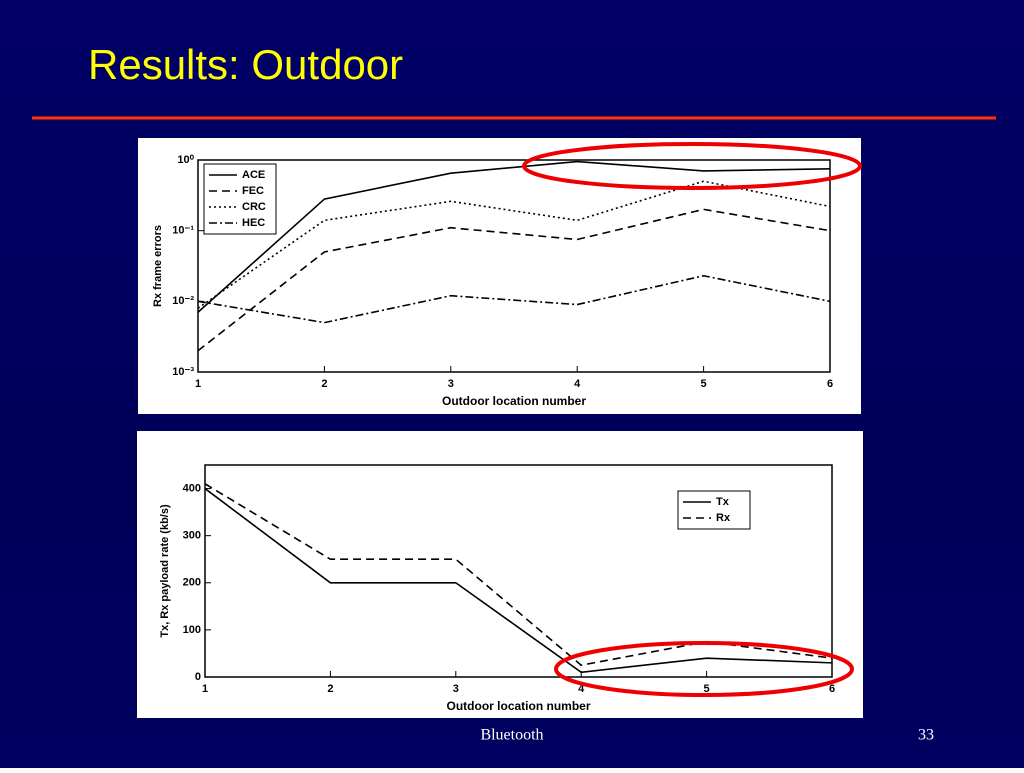 The height and width of the screenshot is (773, 1024). What do you see at coordinates (185, 160) in the screenshot?
I see `y-tick-label: 10⁰` at bounding box center [185, 160].